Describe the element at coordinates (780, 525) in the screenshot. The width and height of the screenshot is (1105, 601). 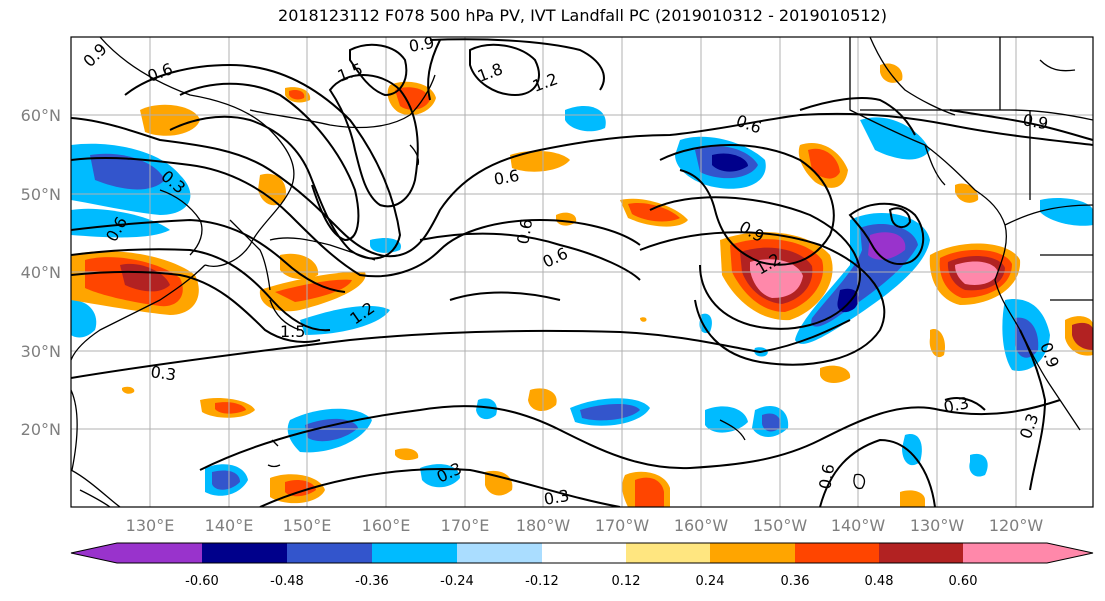
I see `lon-label: 150°W` at that location.